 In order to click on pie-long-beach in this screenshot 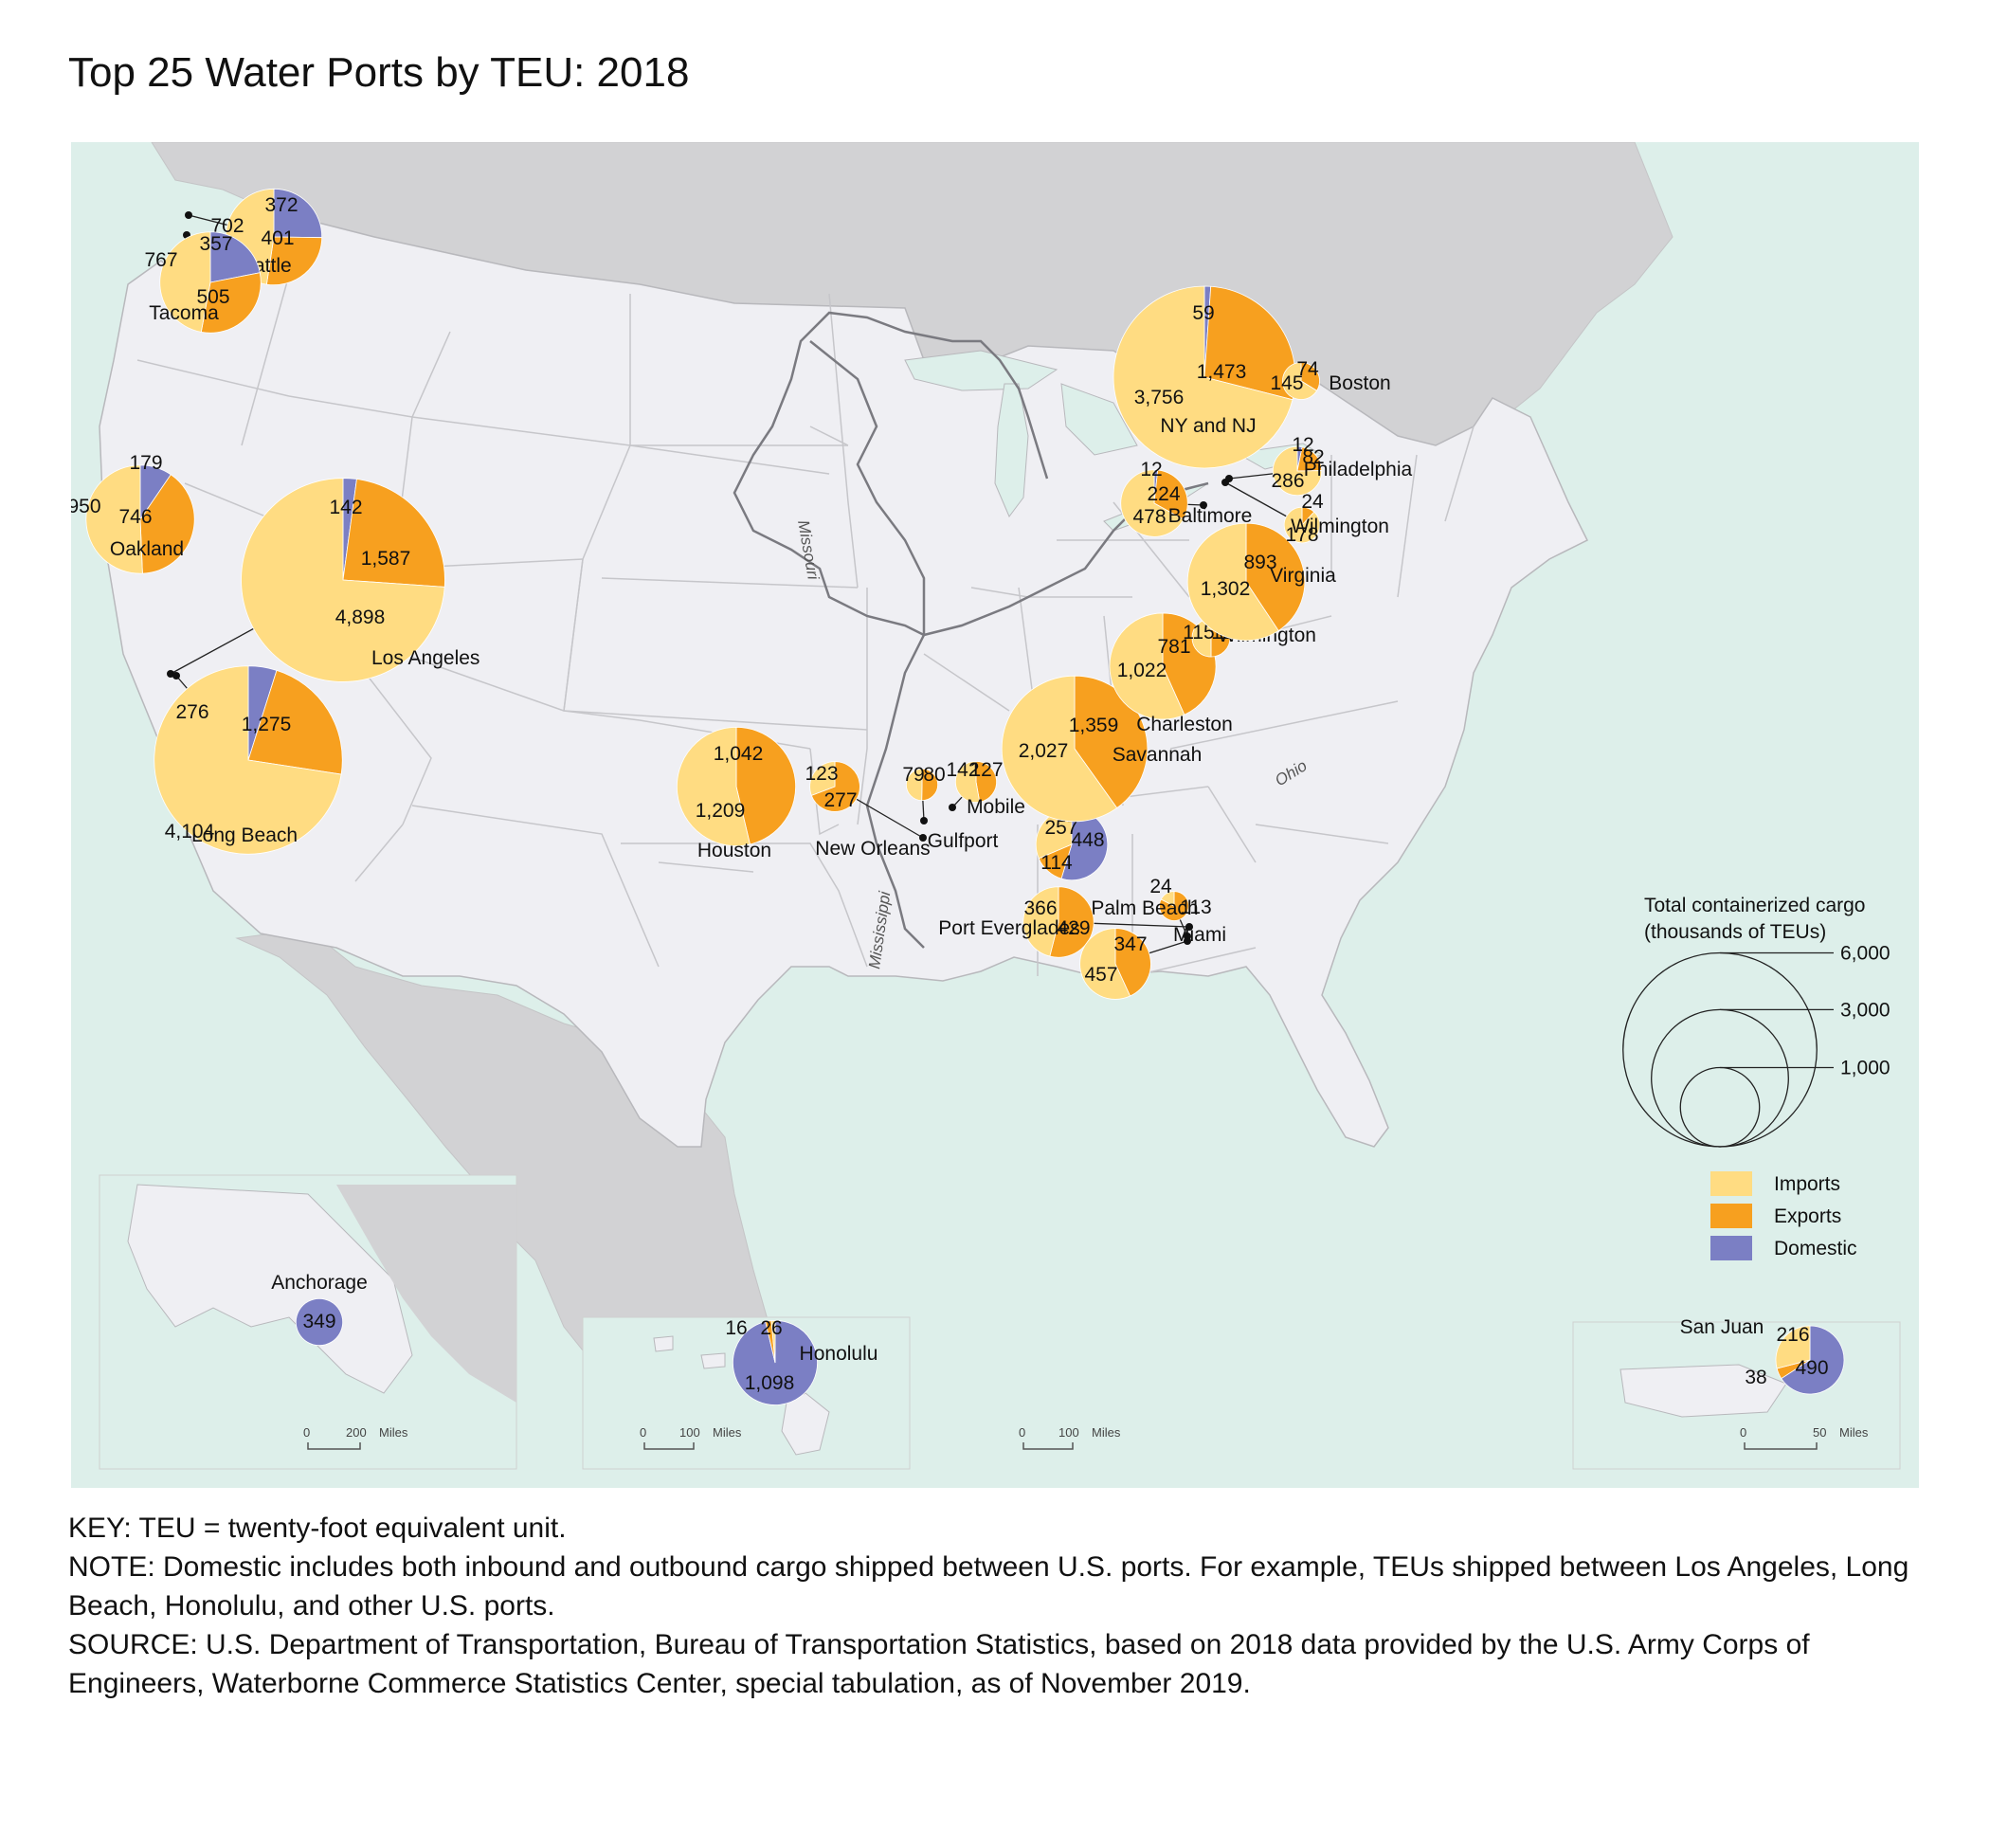, I will do `click(248, 760)`.